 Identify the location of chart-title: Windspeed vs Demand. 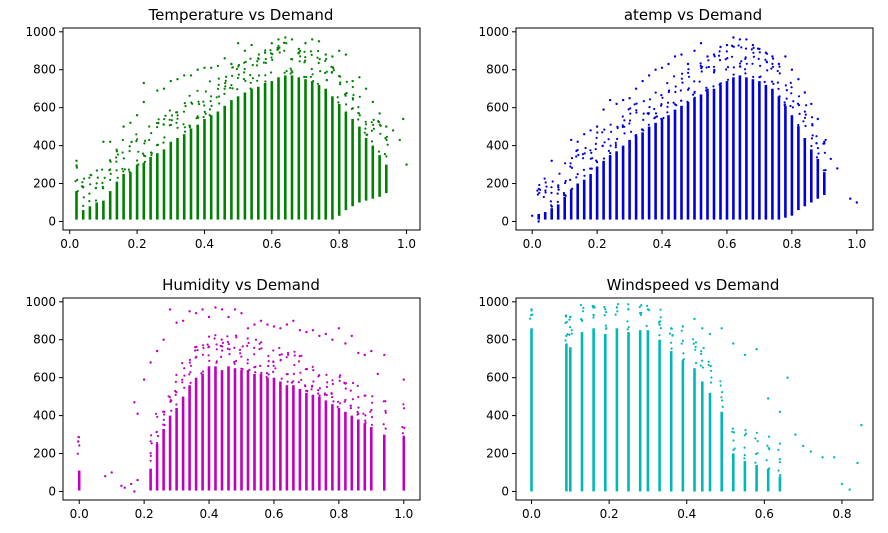
(693, 285).